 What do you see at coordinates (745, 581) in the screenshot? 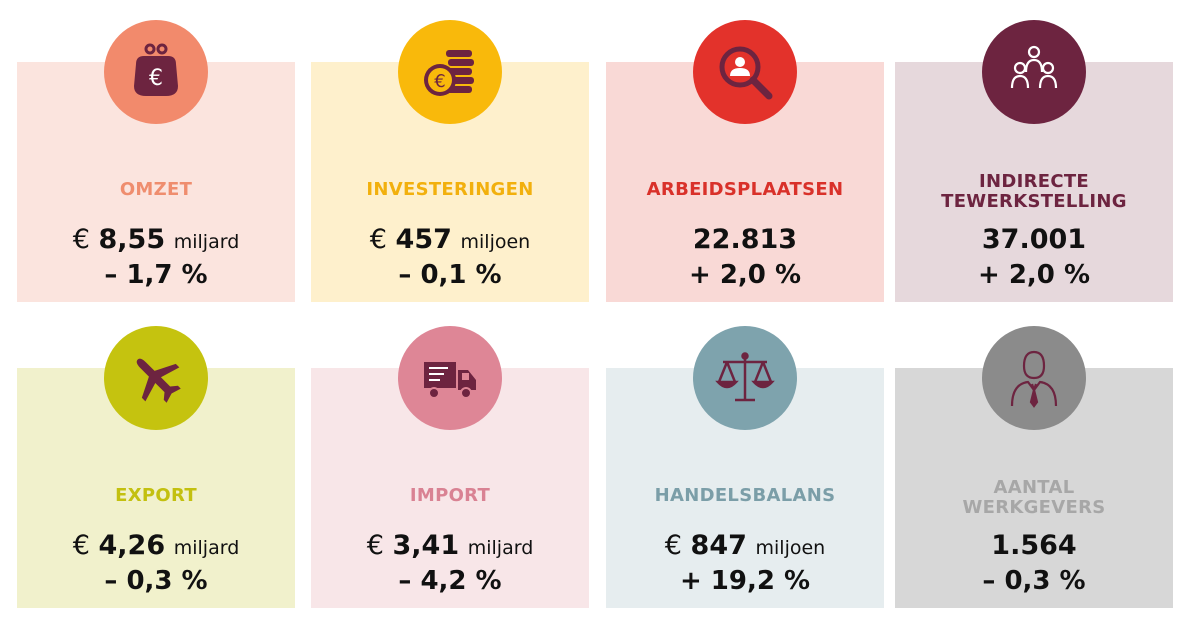
I see `card-change: + 19,2 %` at bounding box center [745, 581].